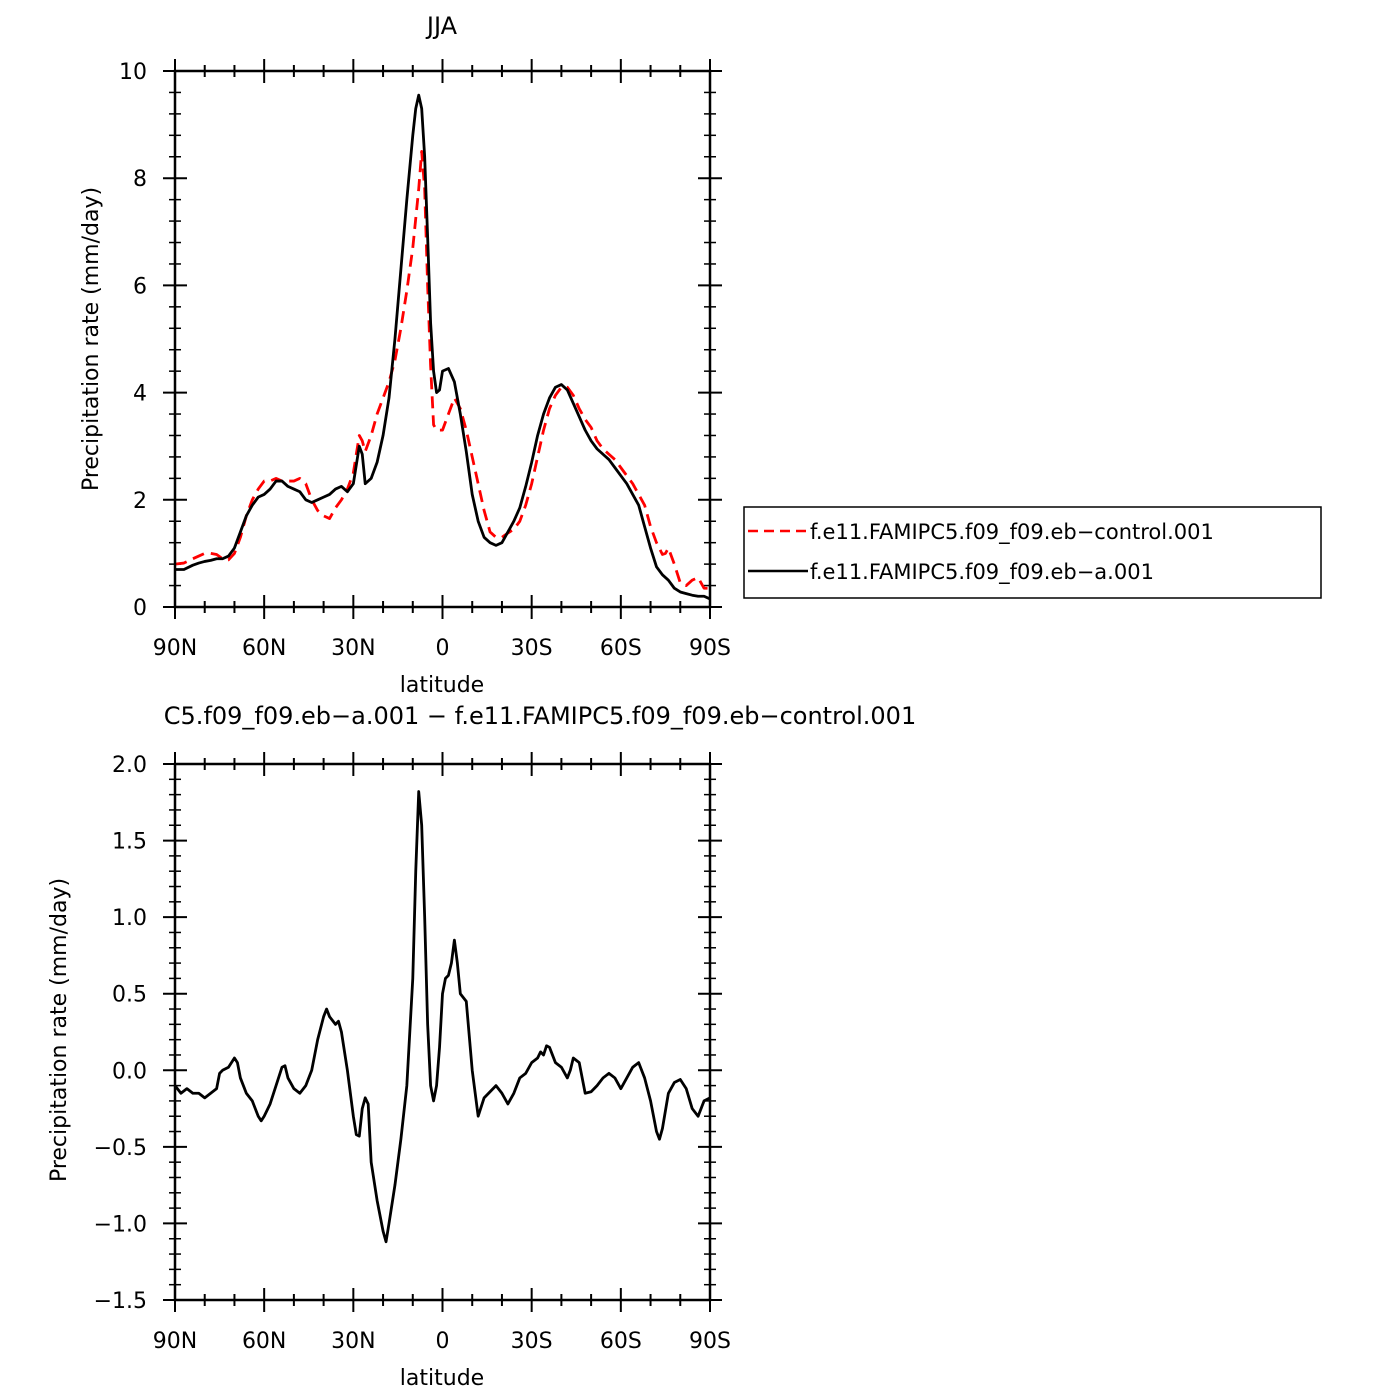 Image resolution: width=1397 pixels, height=1397 pixels. What do you see at coordinates (140, 608) in the screenshot?
I see `y-tick-label: 0` at bounding box center [140, 608].